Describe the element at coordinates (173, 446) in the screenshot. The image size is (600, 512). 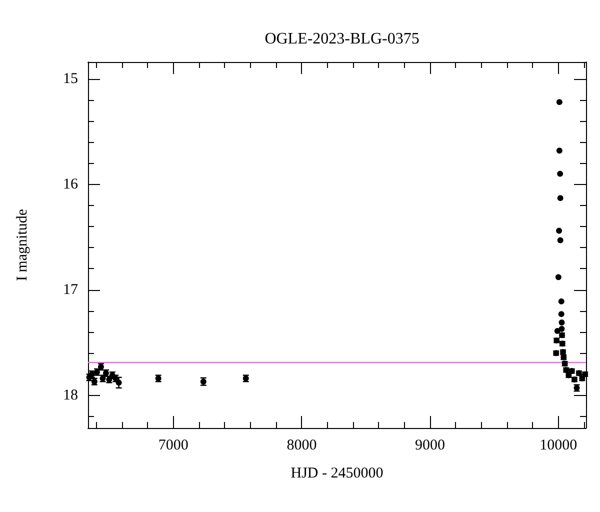
I see `x-tick-label: 7000` at that location.